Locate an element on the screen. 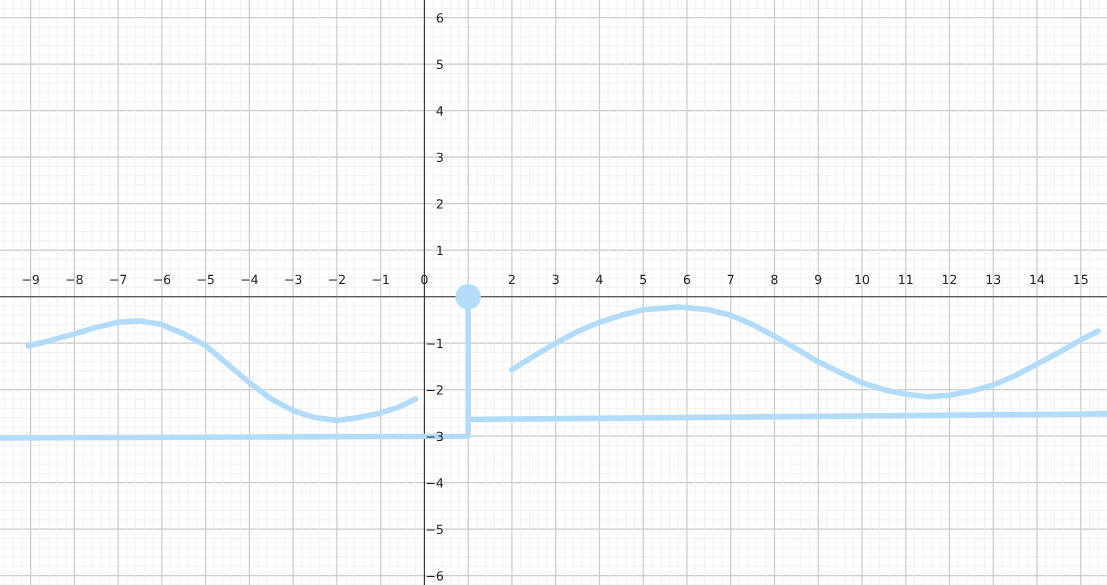 The image size is (1107, 585). x-tick-label: 13 is located at coordinates (993, 279).